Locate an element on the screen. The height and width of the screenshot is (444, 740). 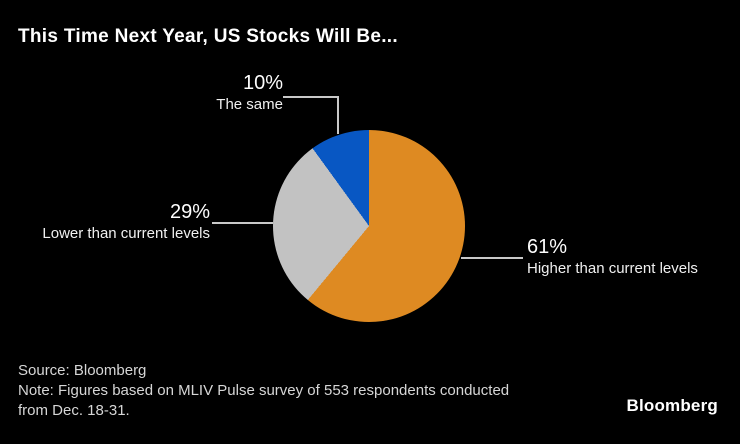
callout-percent: 10% is located at coordinates (262, 83).